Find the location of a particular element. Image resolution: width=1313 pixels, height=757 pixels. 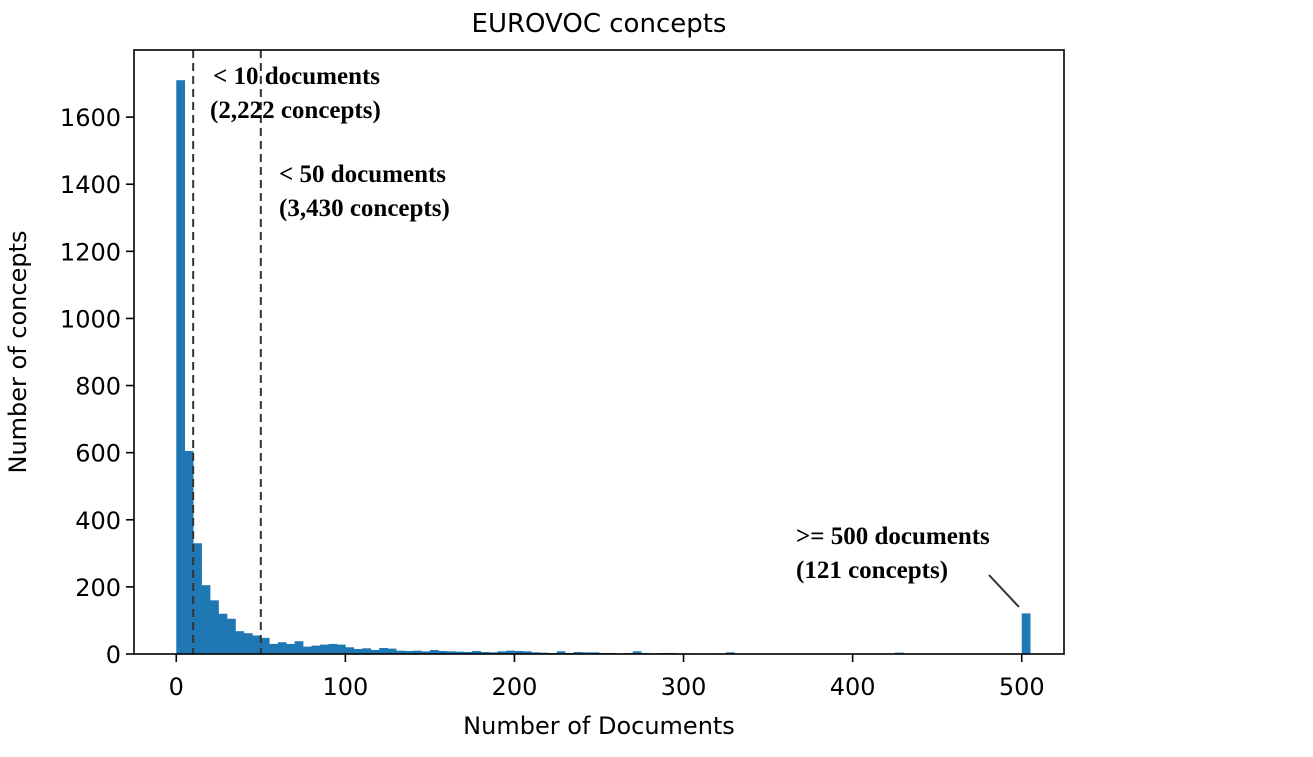

x-tick-label: 0 is located at coordinates (176, 687).